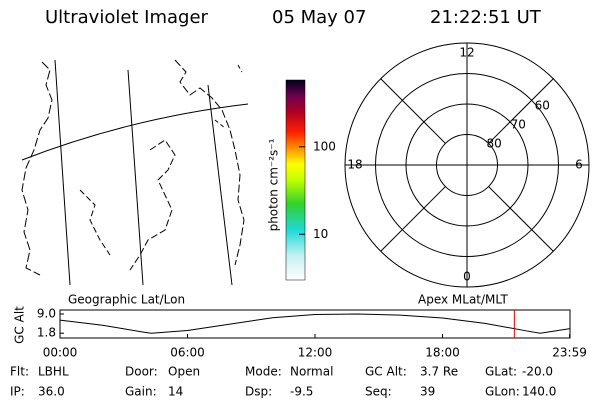  What do you see at coordinates (60, 353) in the screenshot?
I see `x-tick-label: 00:00` at bounding box center [60, 353].